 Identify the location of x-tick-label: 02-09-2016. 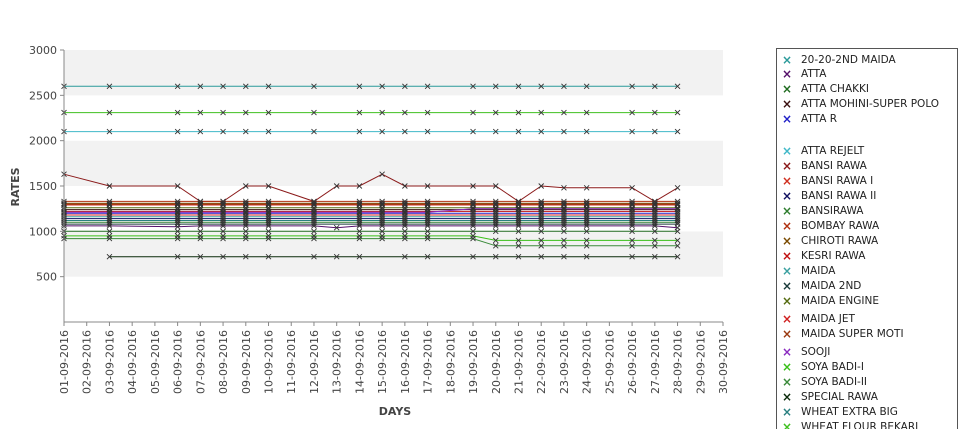
(87, 362).